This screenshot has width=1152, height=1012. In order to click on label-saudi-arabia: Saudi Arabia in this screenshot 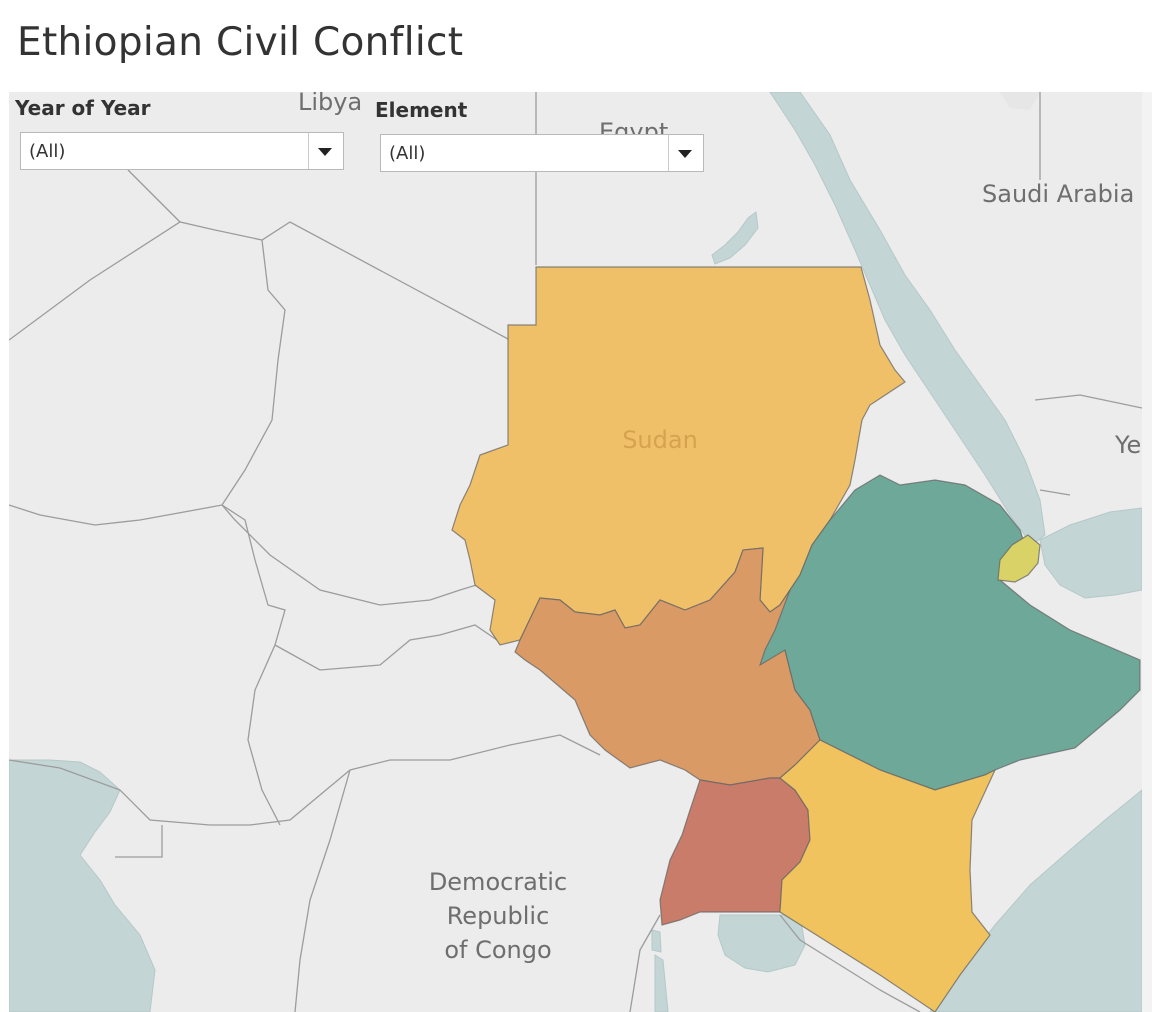, I will do `click(1058, 194)`.